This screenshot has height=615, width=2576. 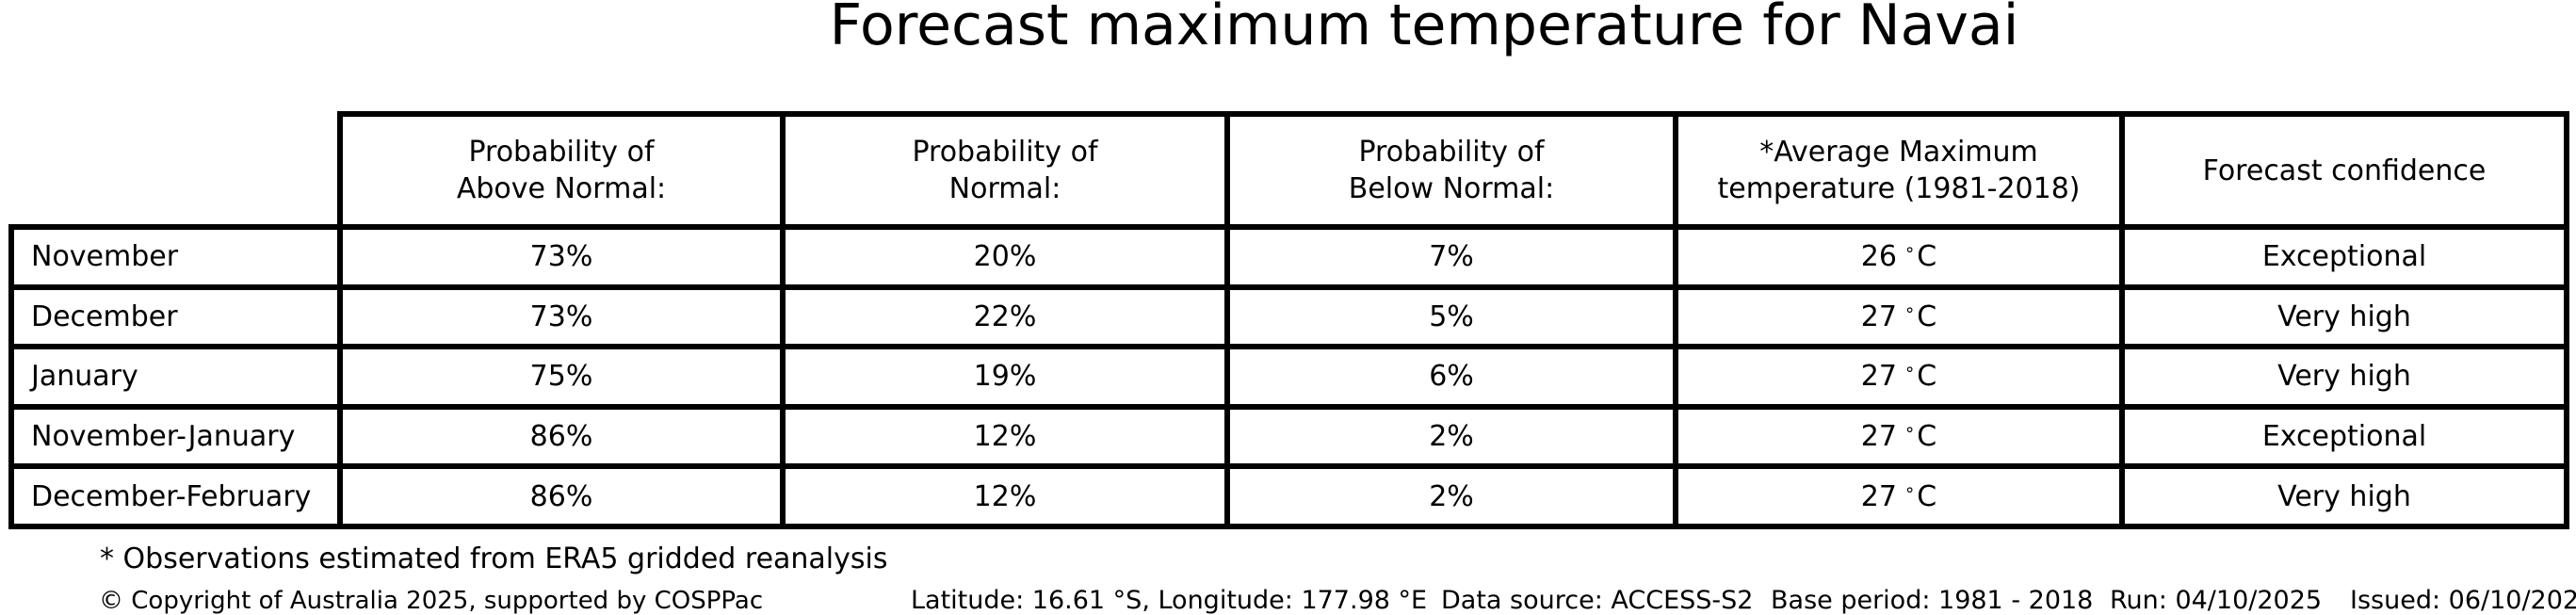 What do you see at coordinates (1932, 600) in the screenshot?
I see `footer-base-period: Base period: 1981 - 2018` at bounding box center [1932, 600].